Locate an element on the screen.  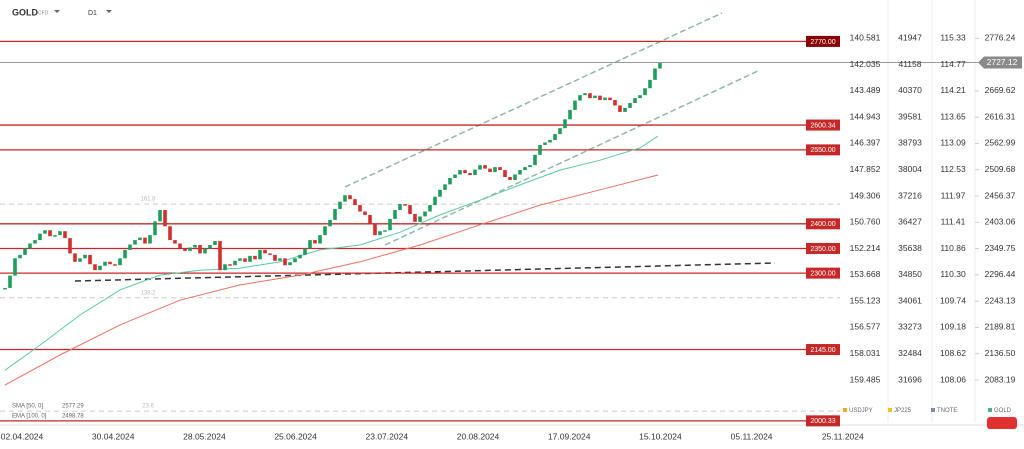
compare-tick-label: 149.306 is located at coordinates (865, 195).